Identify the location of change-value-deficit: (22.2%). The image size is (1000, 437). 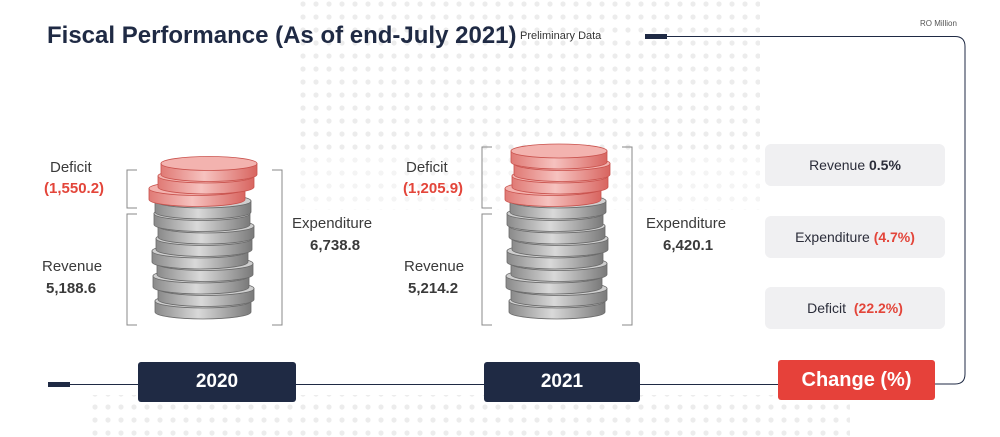
(878, 308).